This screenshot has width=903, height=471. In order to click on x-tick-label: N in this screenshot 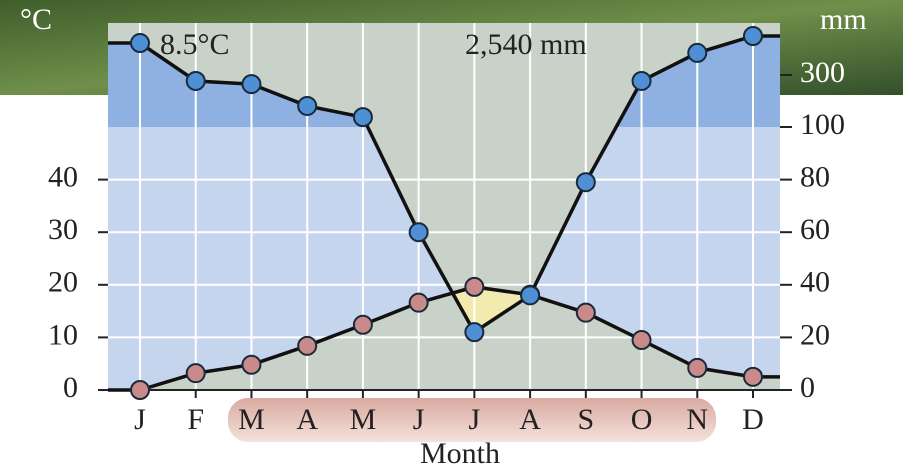, I will do `click(697, 419)`.